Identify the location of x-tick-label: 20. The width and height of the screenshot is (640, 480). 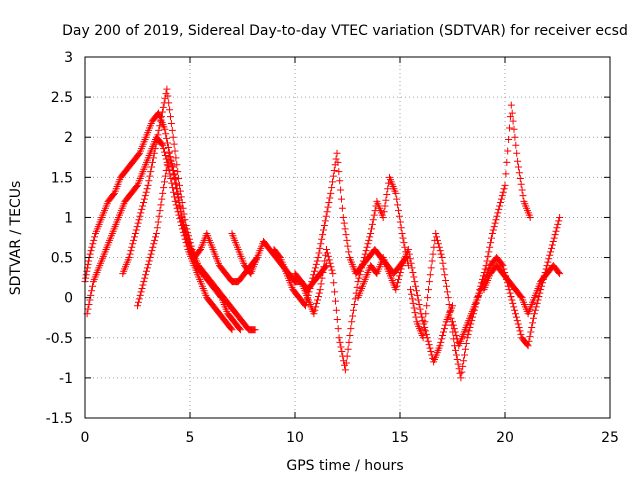
(505, 438).